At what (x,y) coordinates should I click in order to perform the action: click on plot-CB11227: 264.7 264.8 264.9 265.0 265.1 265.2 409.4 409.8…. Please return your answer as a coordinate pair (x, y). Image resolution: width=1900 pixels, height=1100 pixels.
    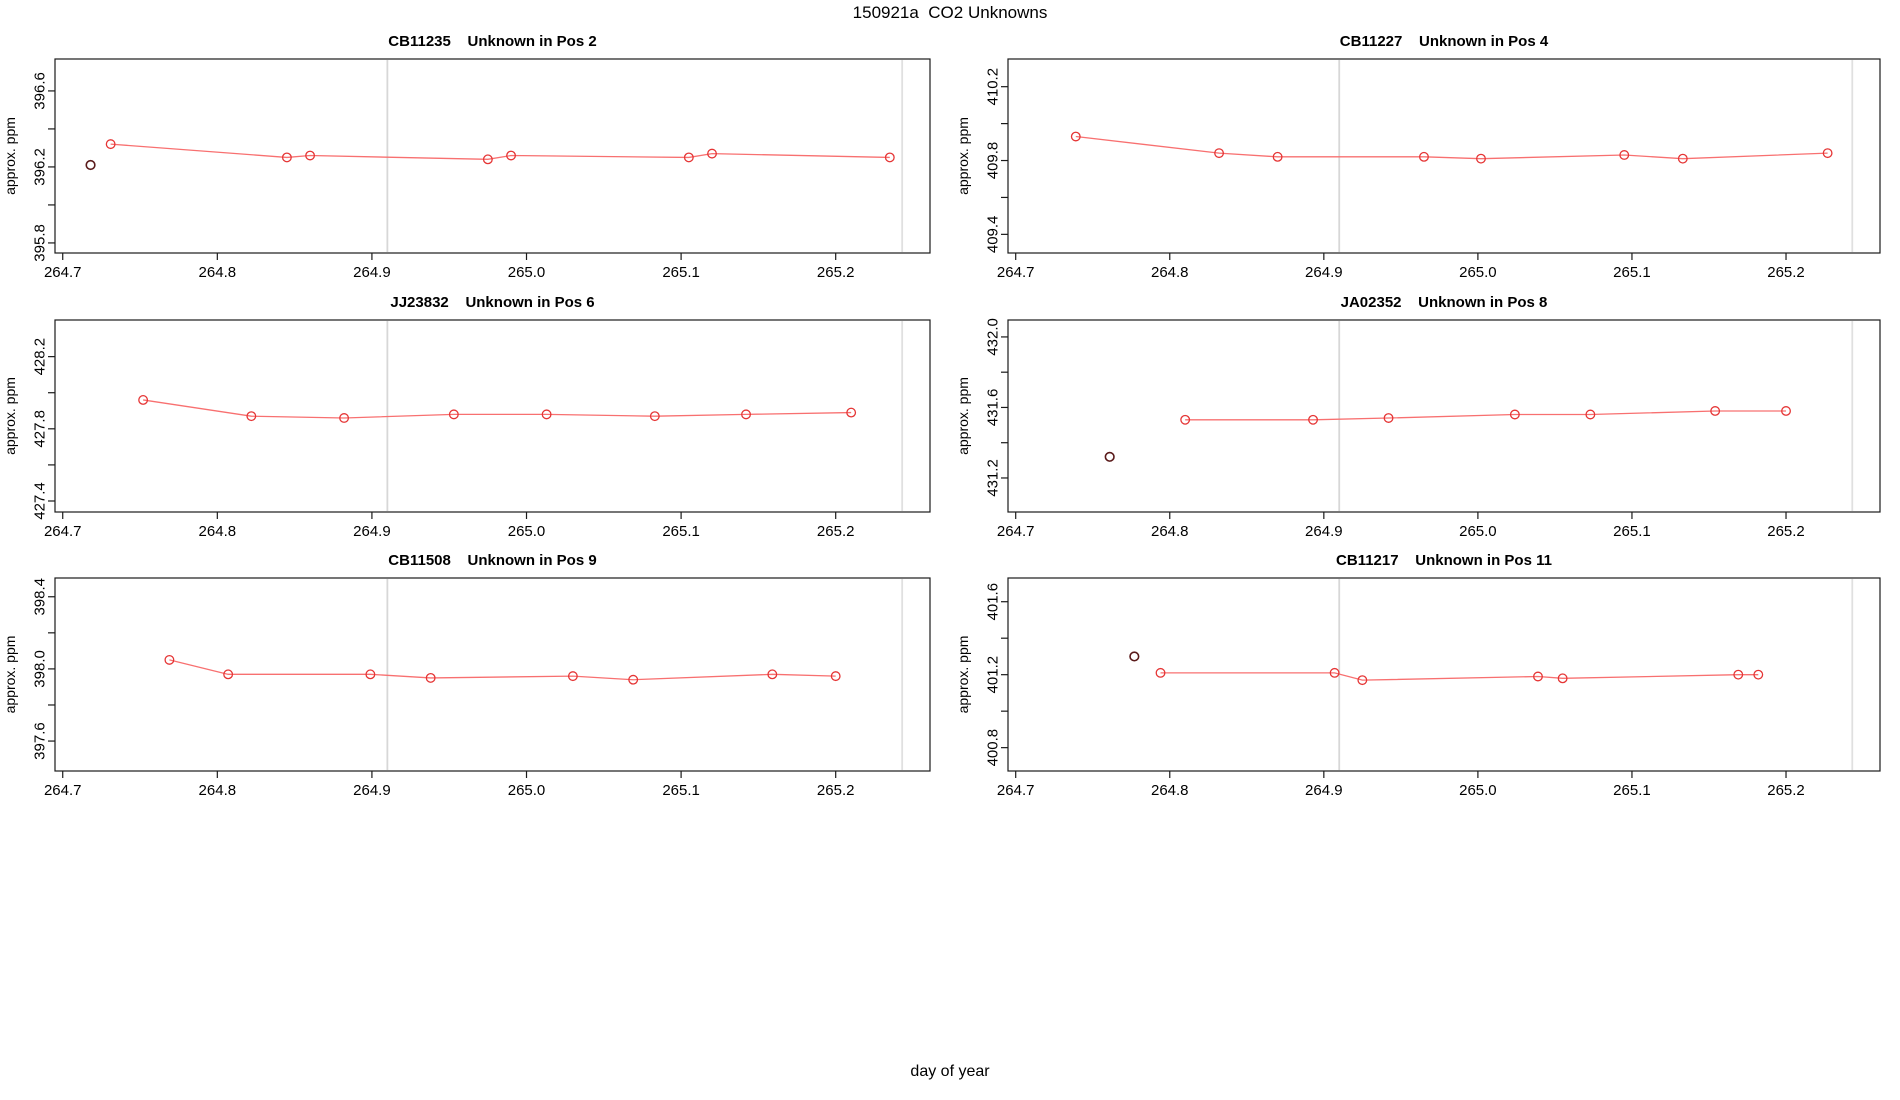
    Looking at the image, I should click on (1418, 169).